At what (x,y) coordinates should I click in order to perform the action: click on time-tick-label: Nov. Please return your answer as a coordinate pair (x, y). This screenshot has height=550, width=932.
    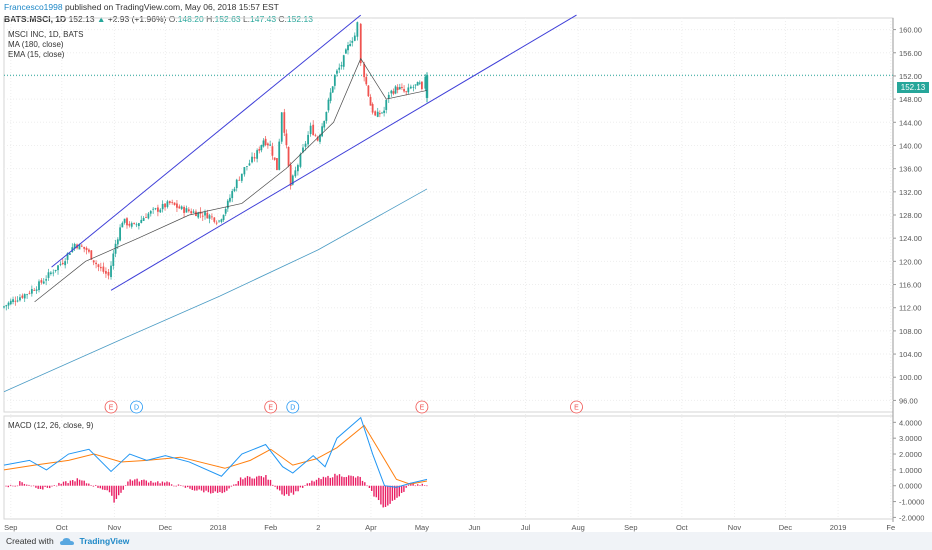
    Looking at the image, I should click on (735, 527).